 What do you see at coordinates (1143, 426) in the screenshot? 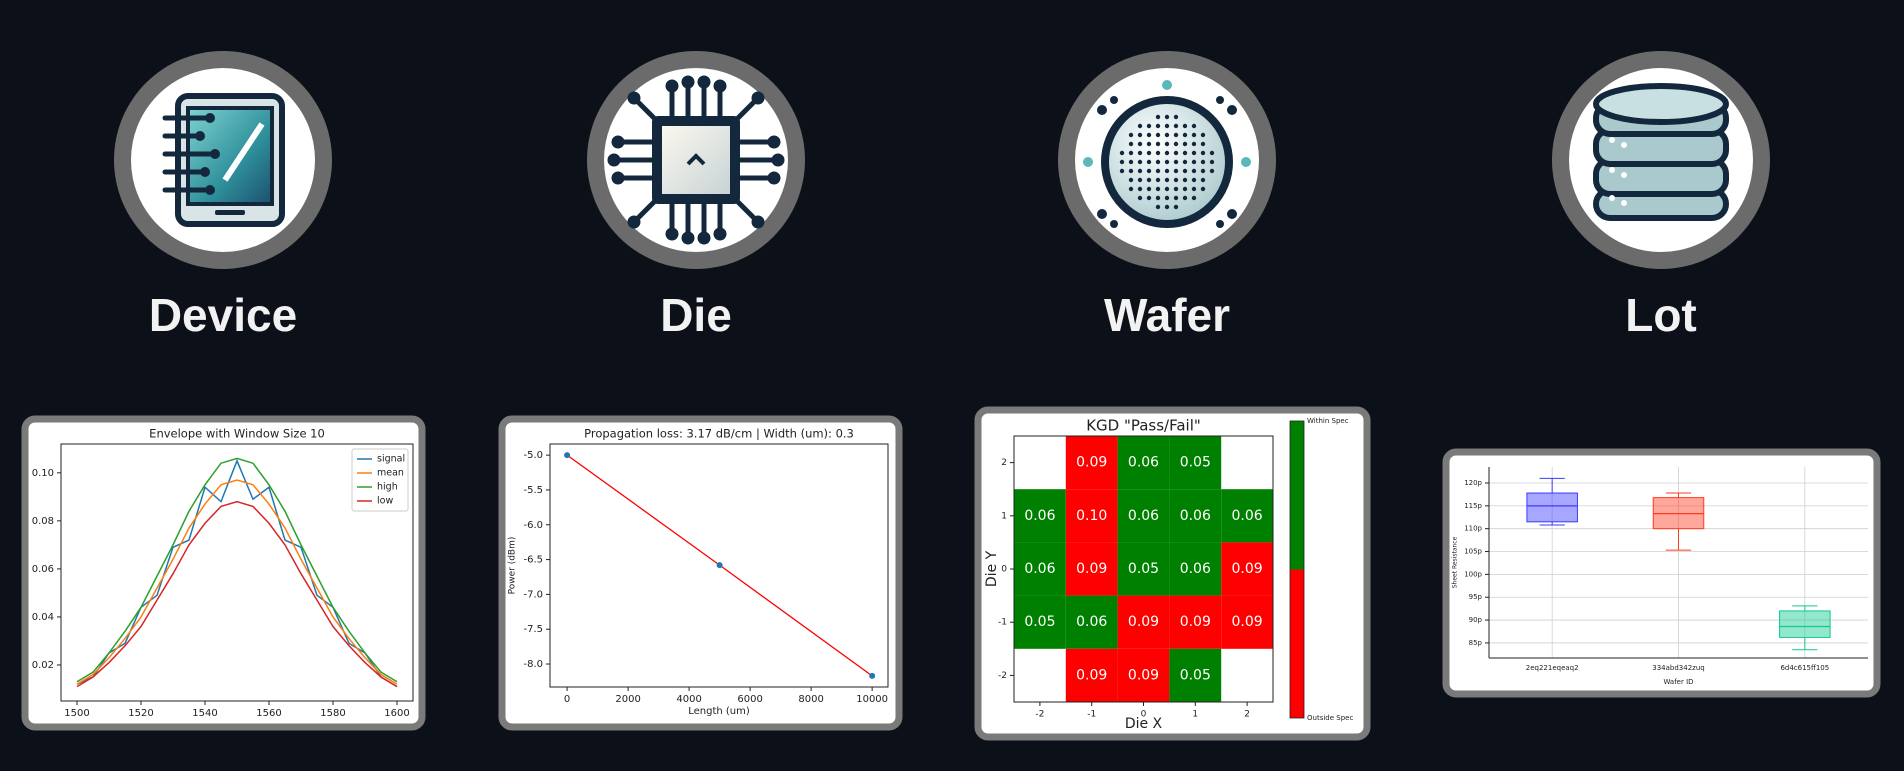
I see `chart-title: KGD "Pass/Fail"` at bounding box center [1143, 426].